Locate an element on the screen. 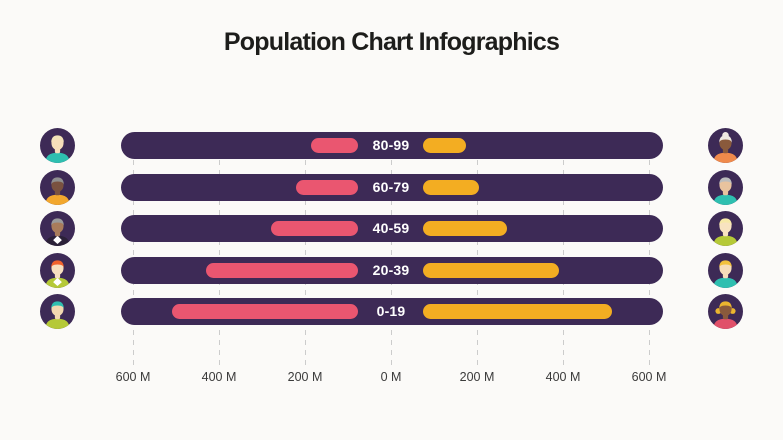  axis-tick-label: 0 M is located at coordinates (391, 377).